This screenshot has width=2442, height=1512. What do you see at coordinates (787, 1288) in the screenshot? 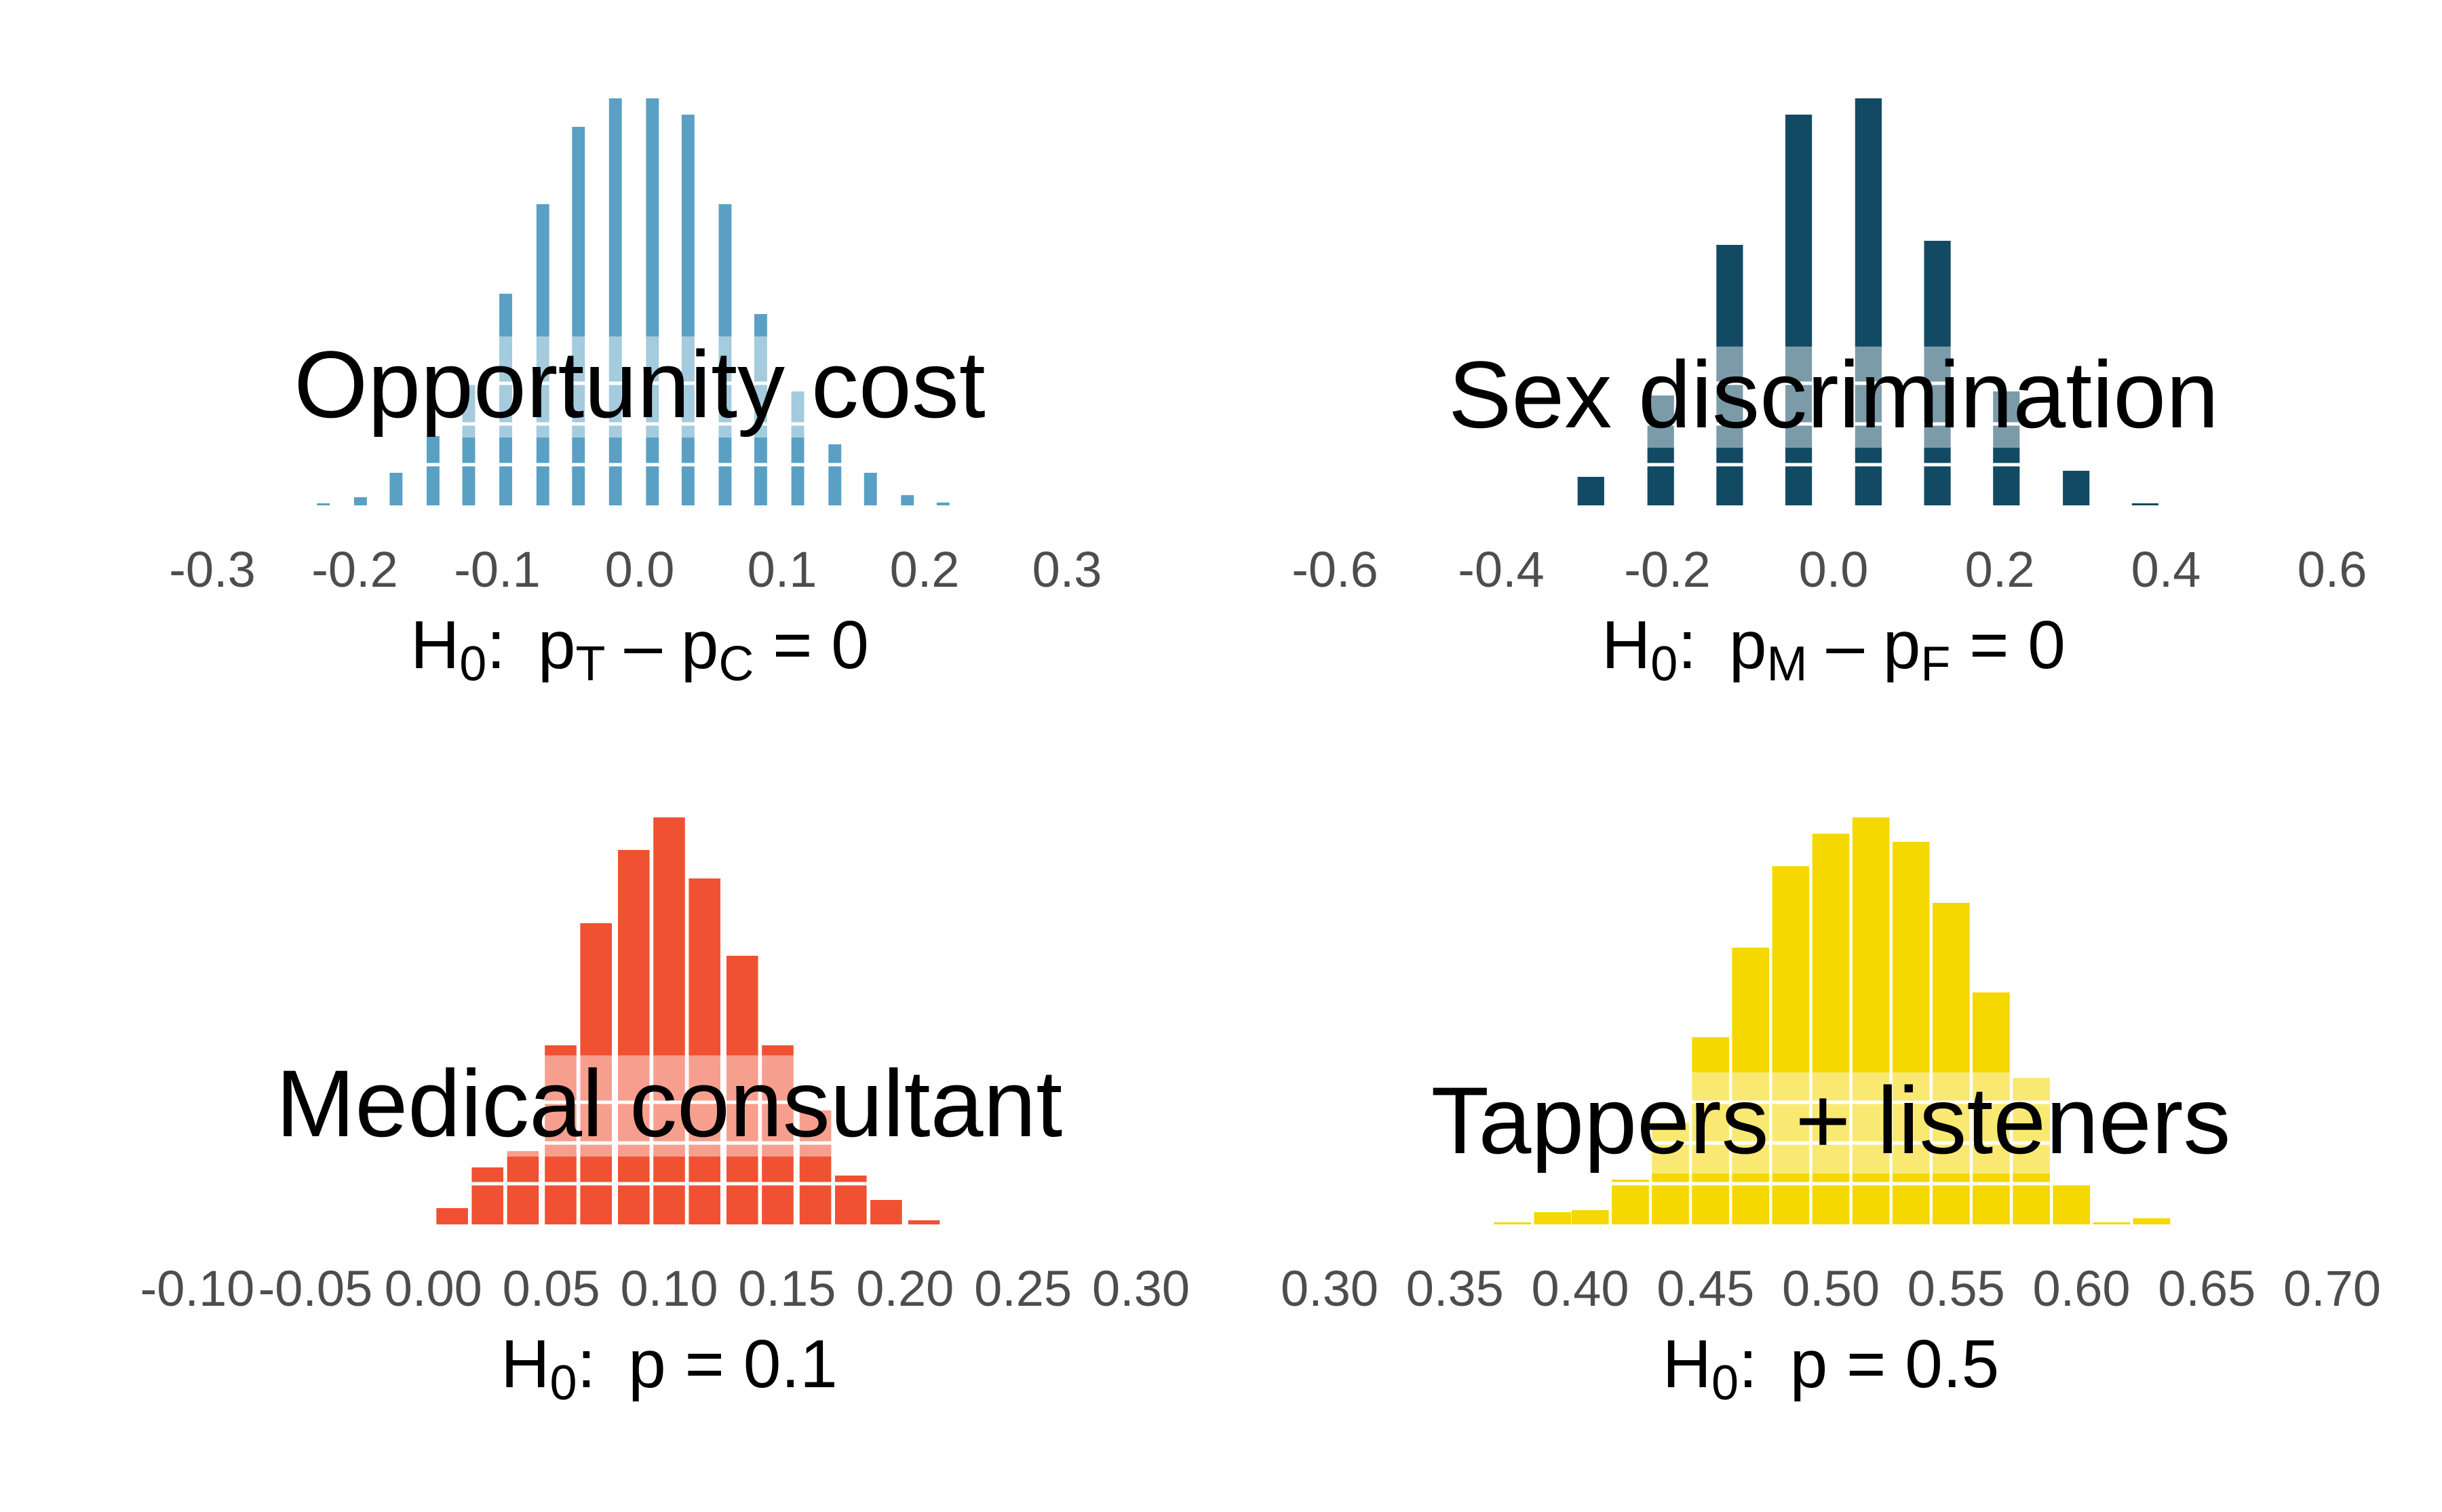
I see `x-tick-label: 0.15` at bounding box center [787, 1288].